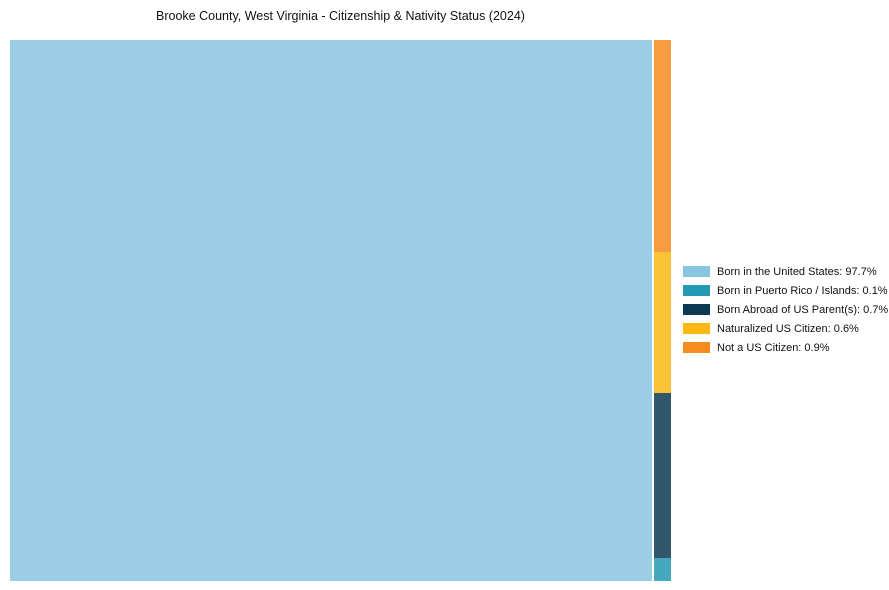  What do you see at coordinates (696, 347) in the screenshot?
I see `legend-swatch-not-a-us-citizen` at bounding box center [696, 347].